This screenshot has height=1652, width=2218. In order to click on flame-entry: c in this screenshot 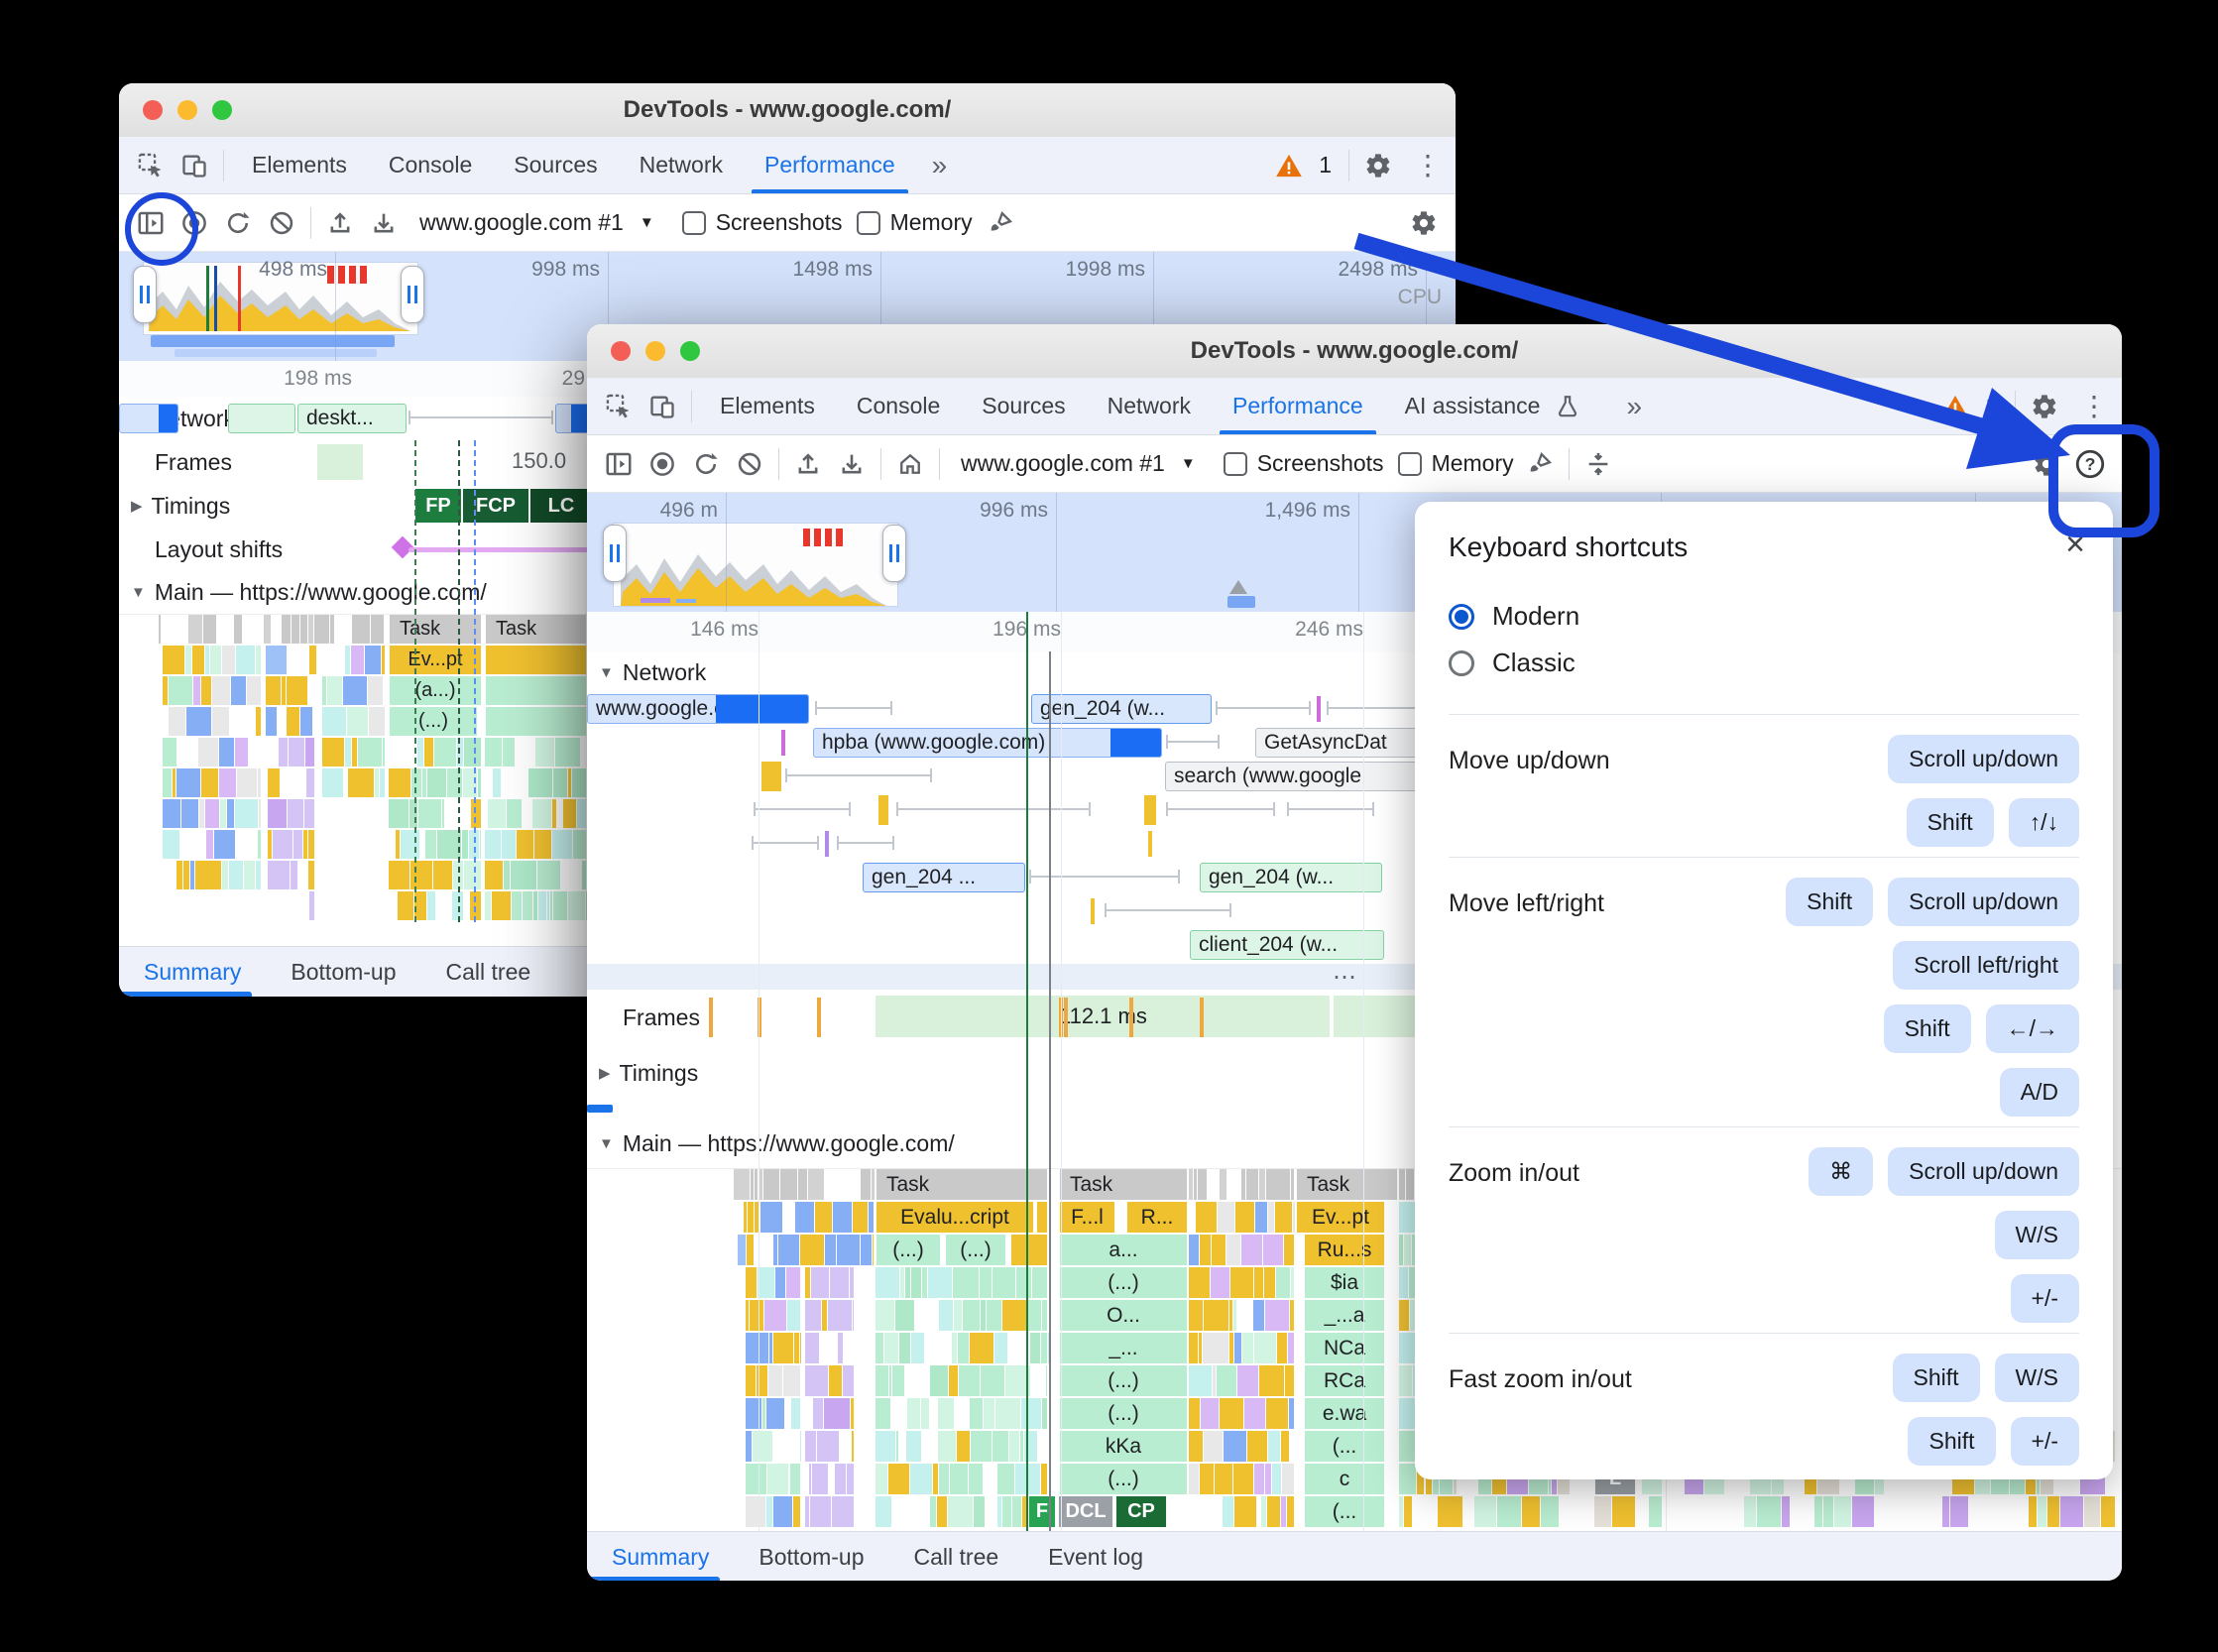, I will do `click(1344, 1479)`.